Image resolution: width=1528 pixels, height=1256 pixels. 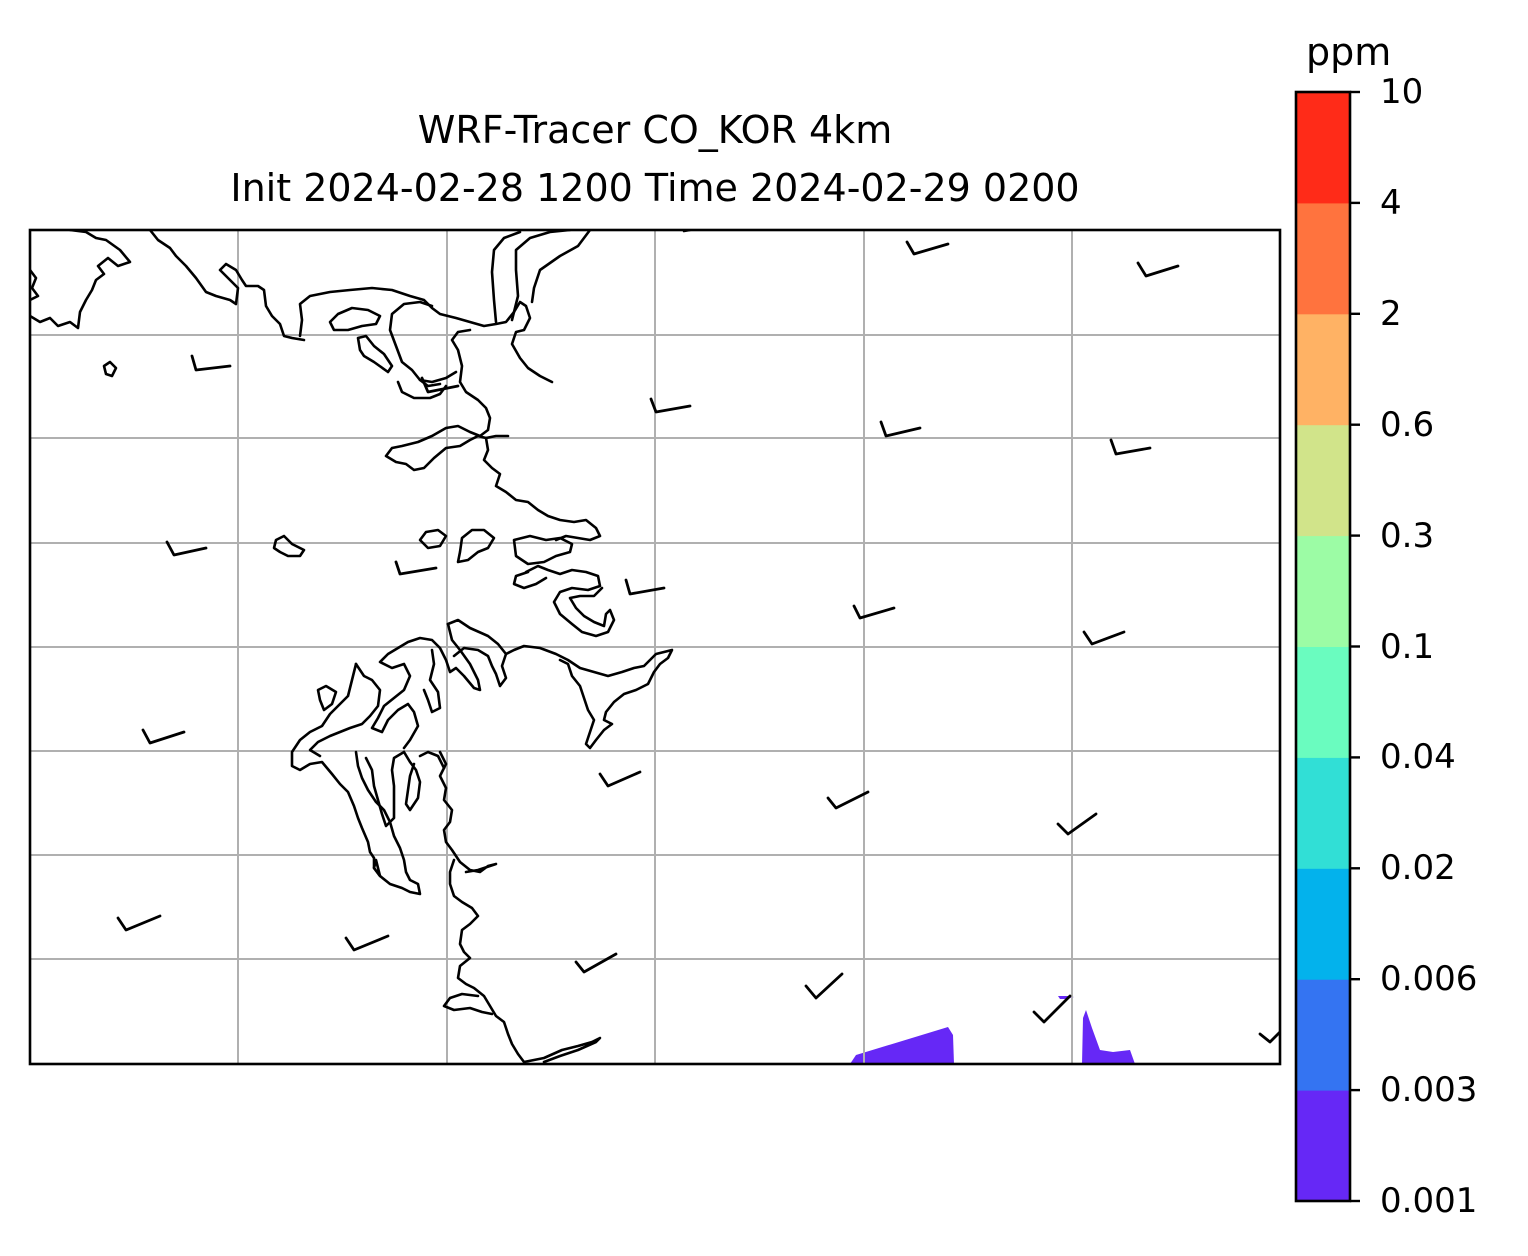 What do you see at coordinates (1429, 1090) in the screenshot?
I see `colorbar-tick-label: 0.003` at bounding box center [1429, 1090].